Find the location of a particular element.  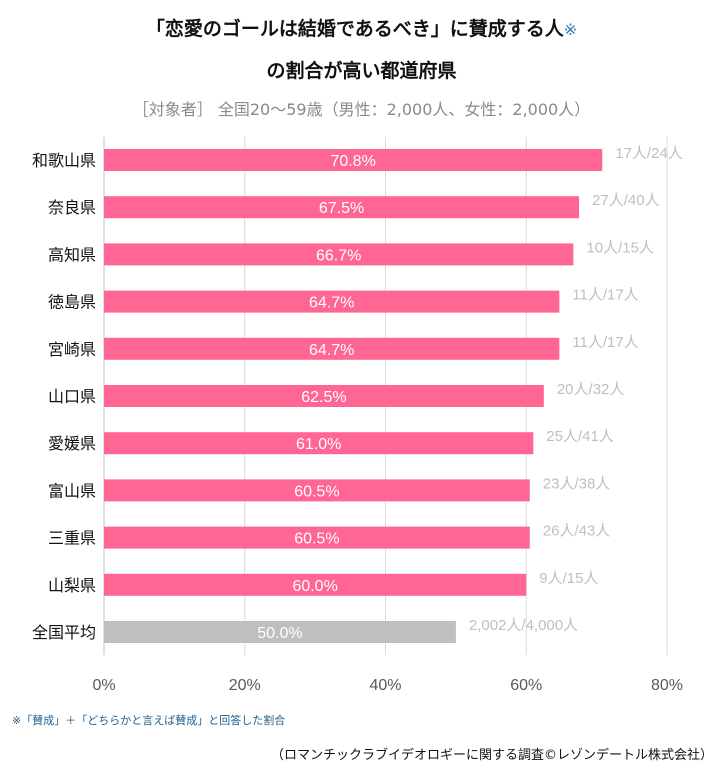

source-note: （ロマンチックラブイデオロギーに関する調査©レゾンデートル株式会社） is located at coordinates (491, 755).